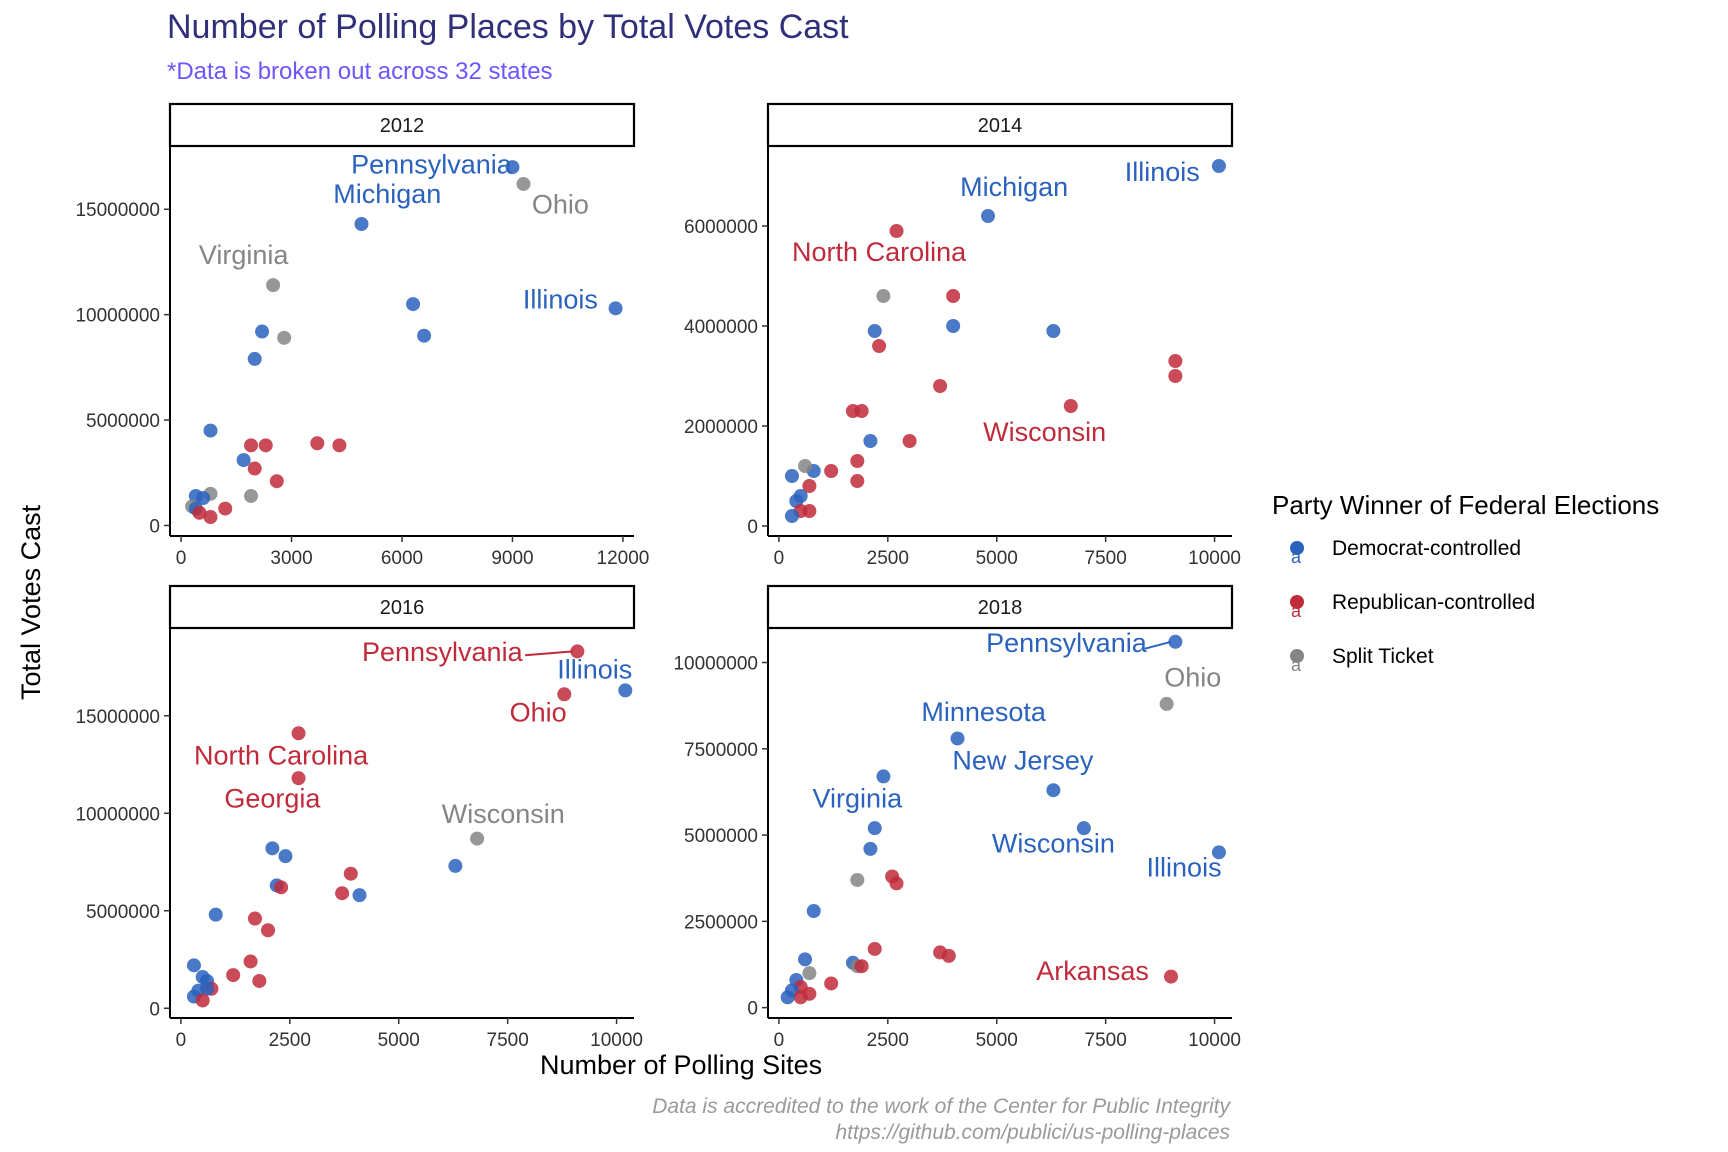 The width and height of the screenshot is (1728, 1152). What do you see at coordinates (291, 558) in the screenshot?
I see `x-tick-label: 3000` at bounding box center [291, 558].